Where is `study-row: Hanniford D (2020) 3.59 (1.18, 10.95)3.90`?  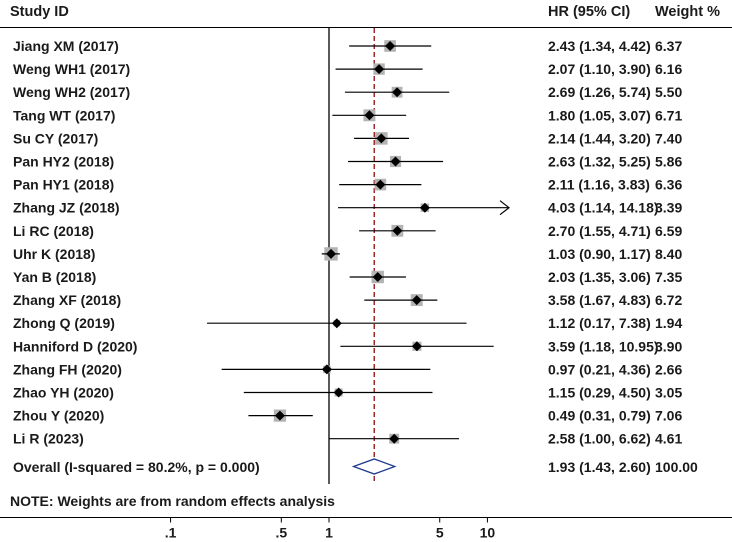 study-row: Hanniford D (2020) 3.59 (1.18, 10.95)3.90 is located at coordinates (347, 346).